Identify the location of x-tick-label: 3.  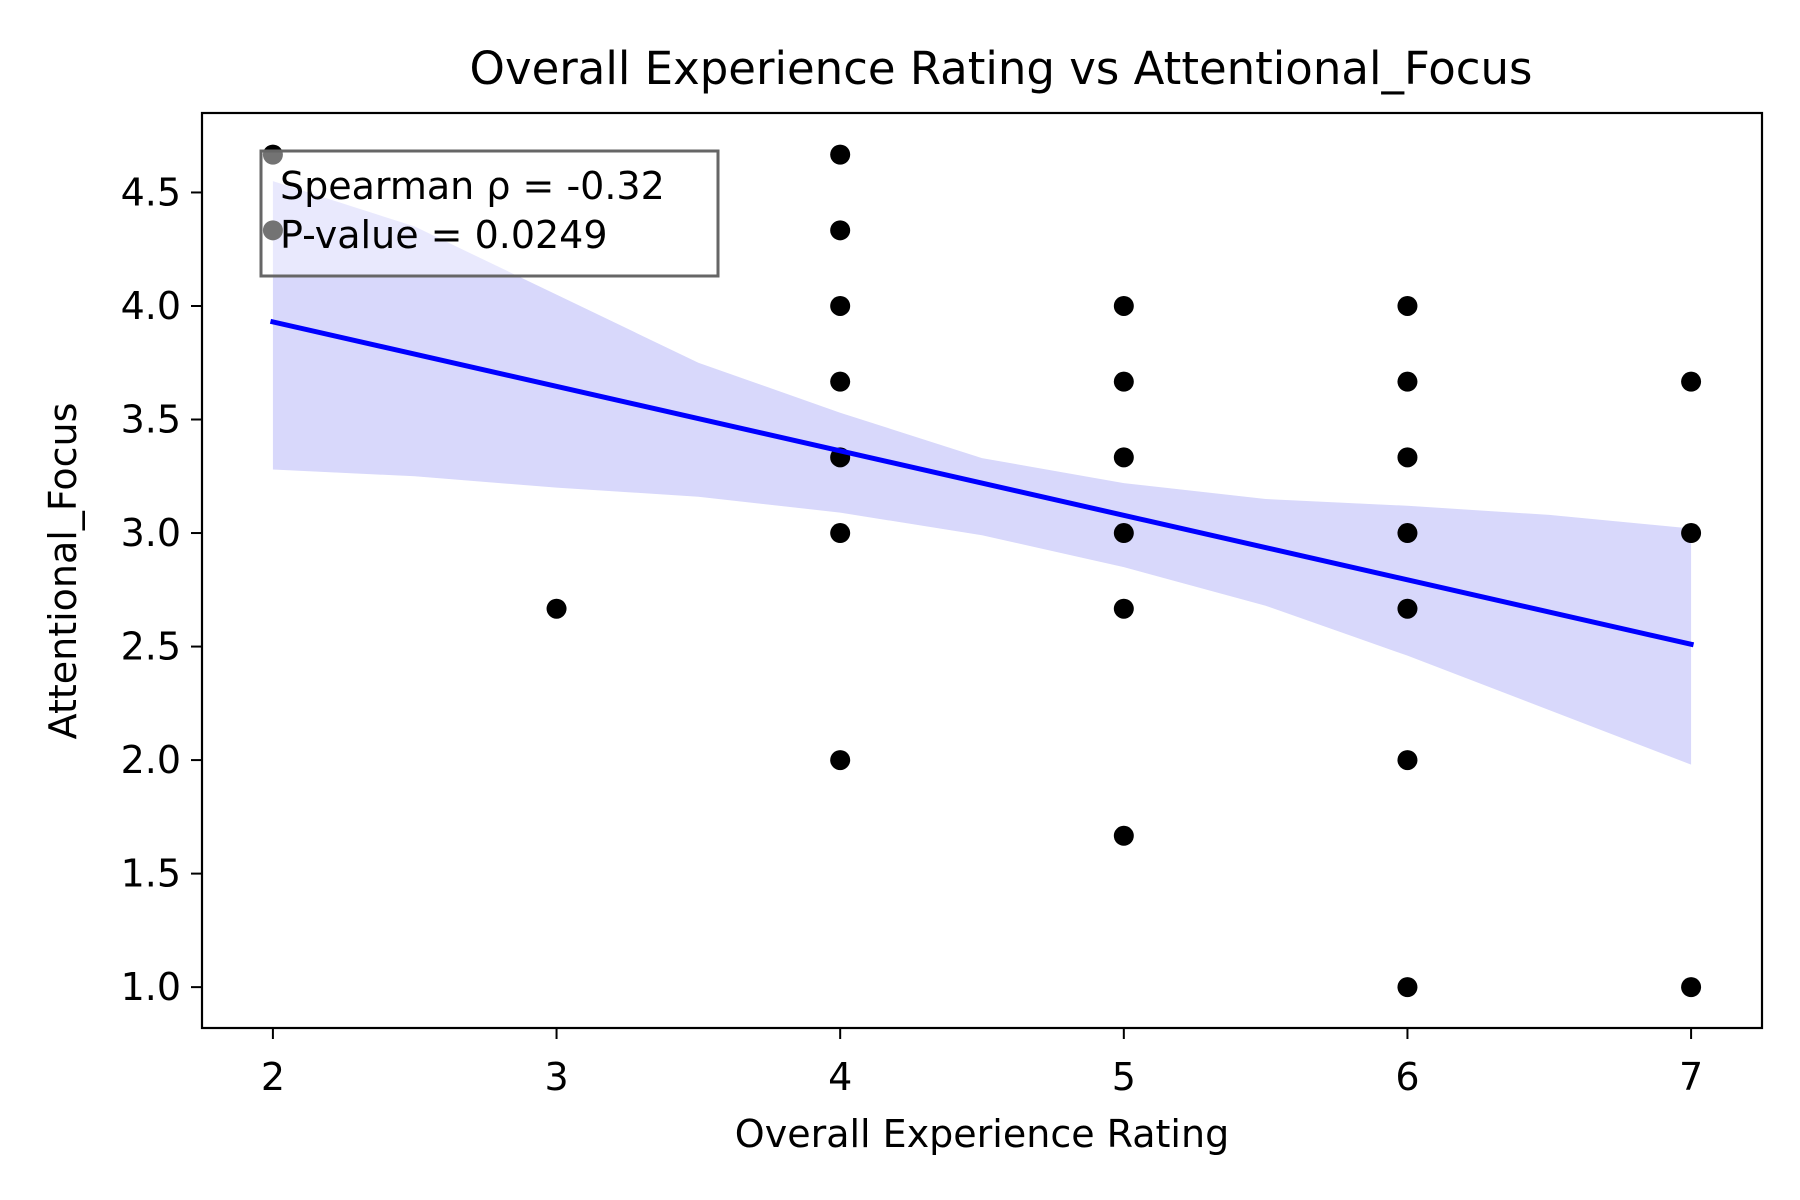
(556, 1077).